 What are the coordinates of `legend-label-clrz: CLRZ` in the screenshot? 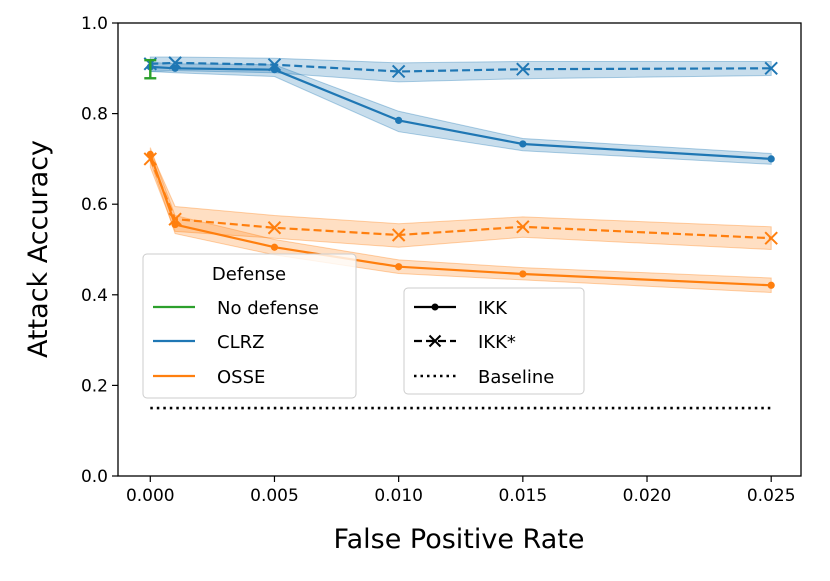 It's located at (240, 342).